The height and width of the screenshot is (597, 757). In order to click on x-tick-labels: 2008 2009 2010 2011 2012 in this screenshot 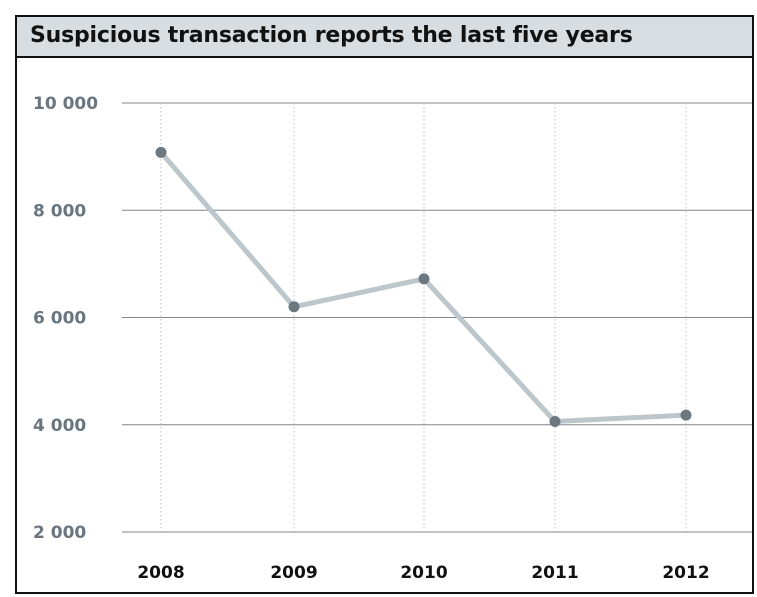, I will do `click(423, 573)`.